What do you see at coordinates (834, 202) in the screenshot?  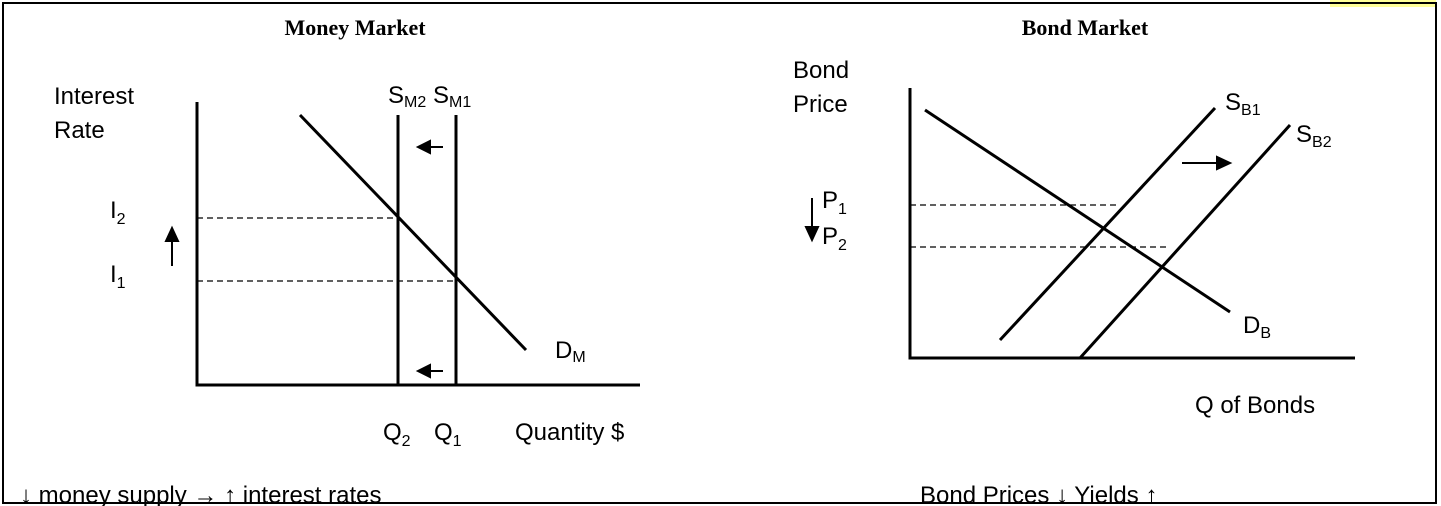 I see `axis-value: P1` at bounding box center [834, 202].